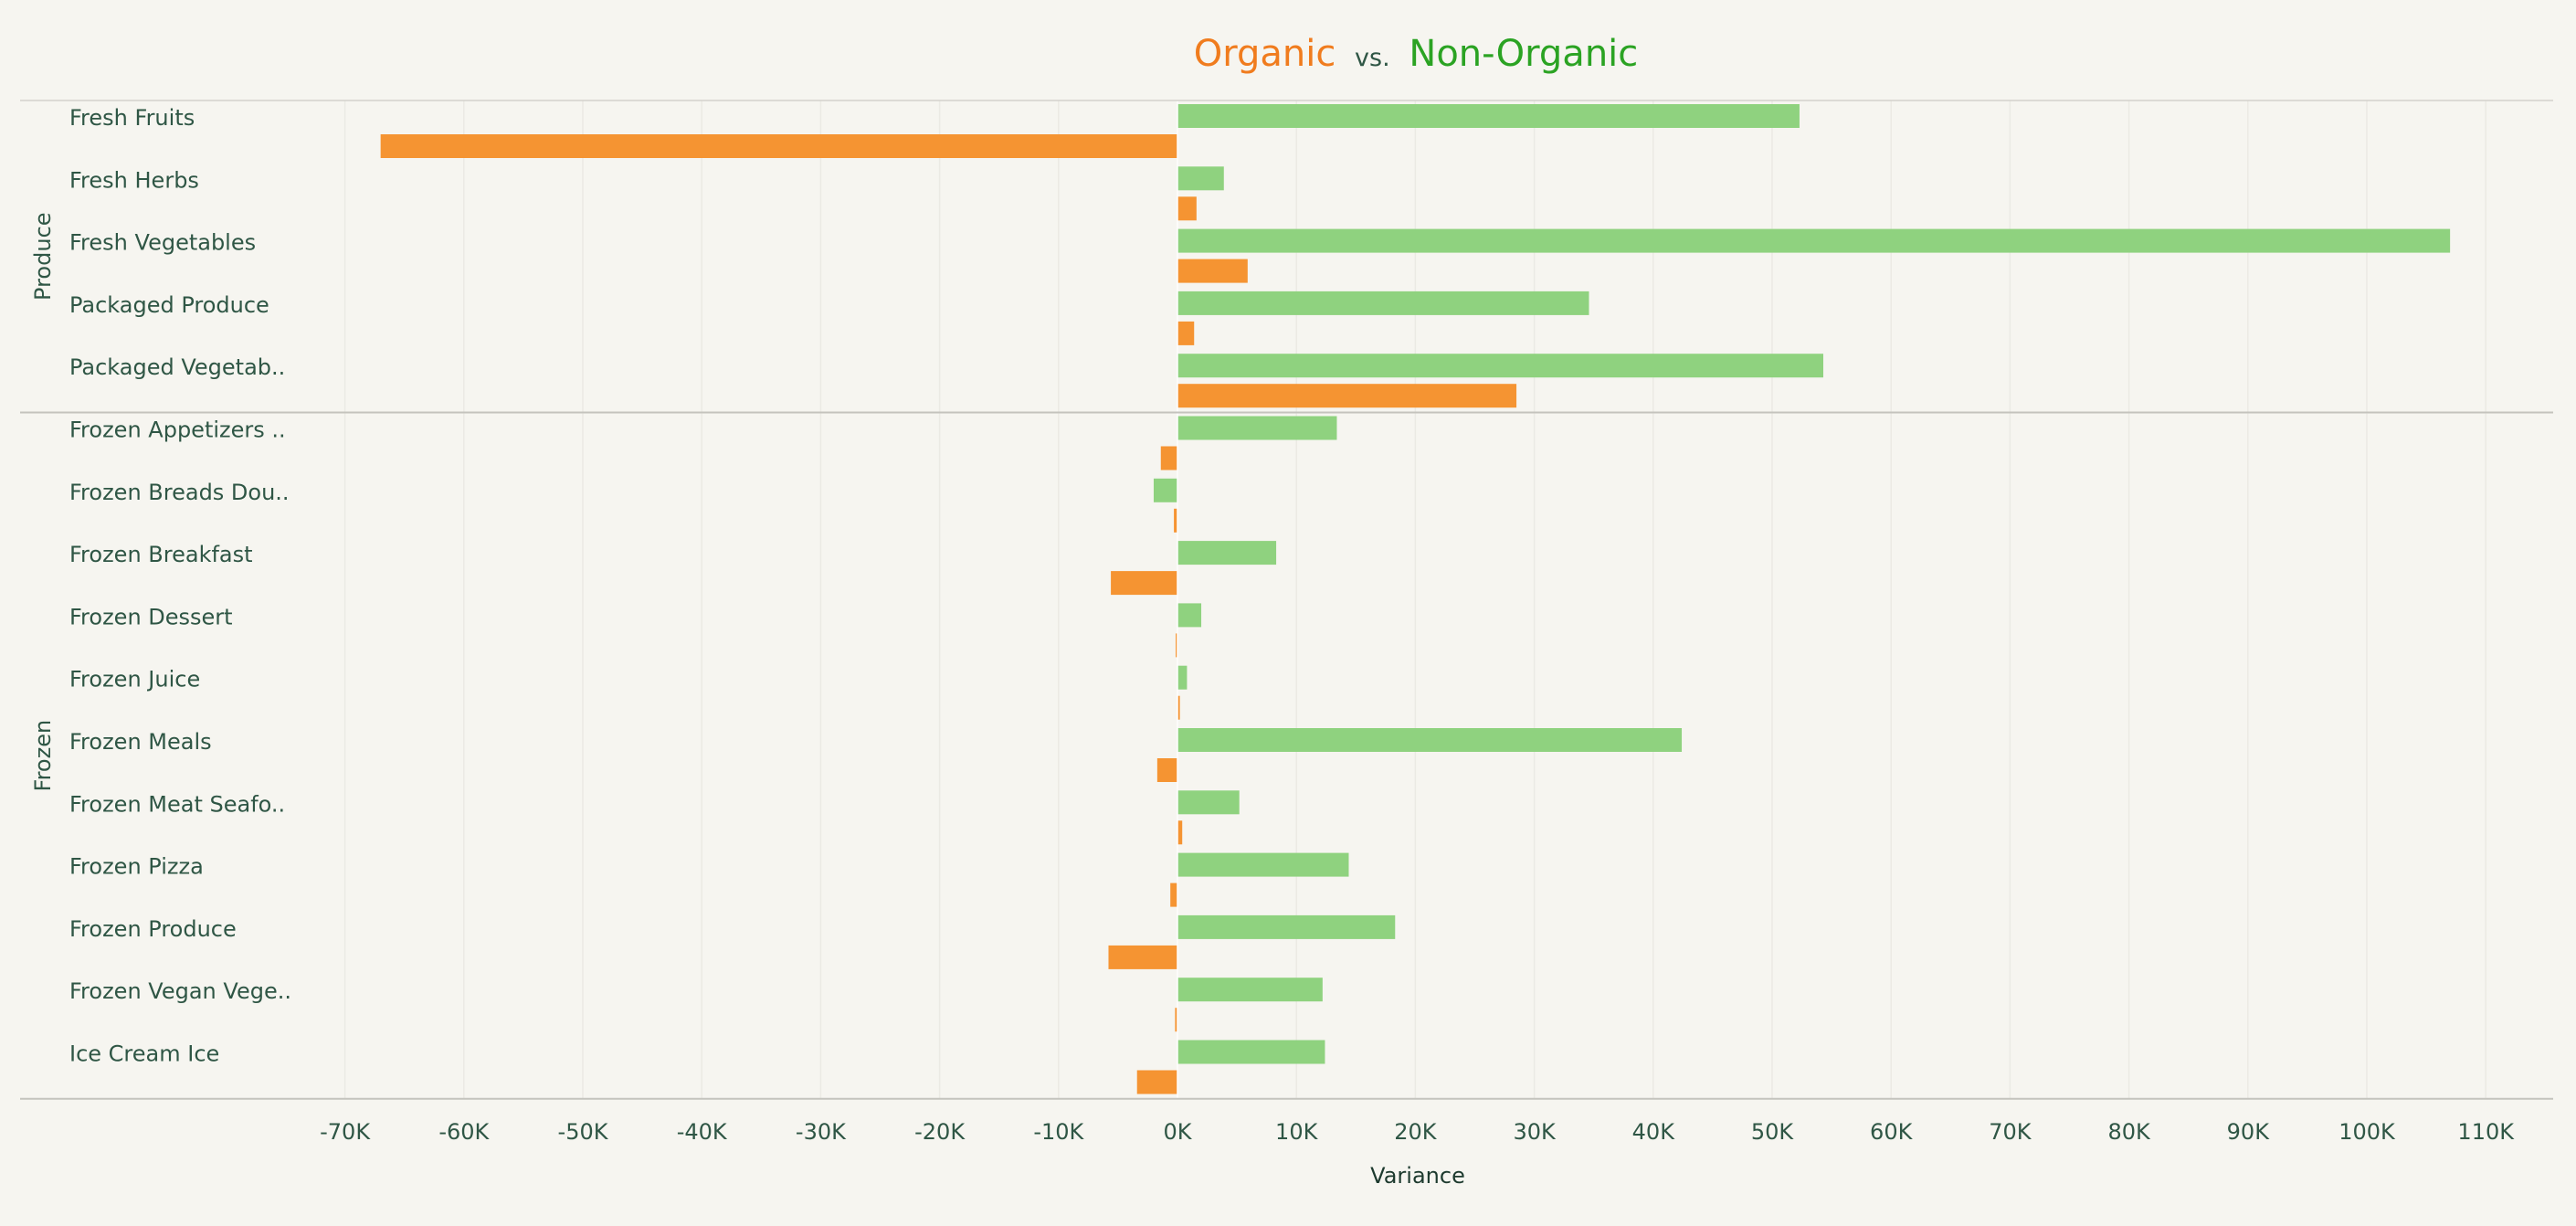 The width and height of the screenshot is (2576, 1226). Describe the element at coordinates (940, 1132) in the screenshot. I see `x-tick-label: -20K` at that location.